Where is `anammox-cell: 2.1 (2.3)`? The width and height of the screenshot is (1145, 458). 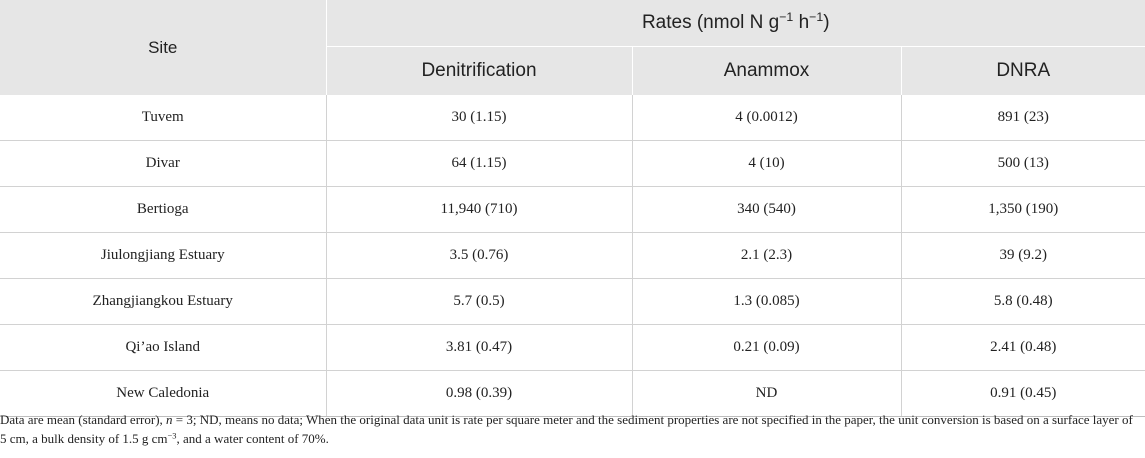 anammox-cell: 2.1 (2.3) is located at coordinates (766, 255).